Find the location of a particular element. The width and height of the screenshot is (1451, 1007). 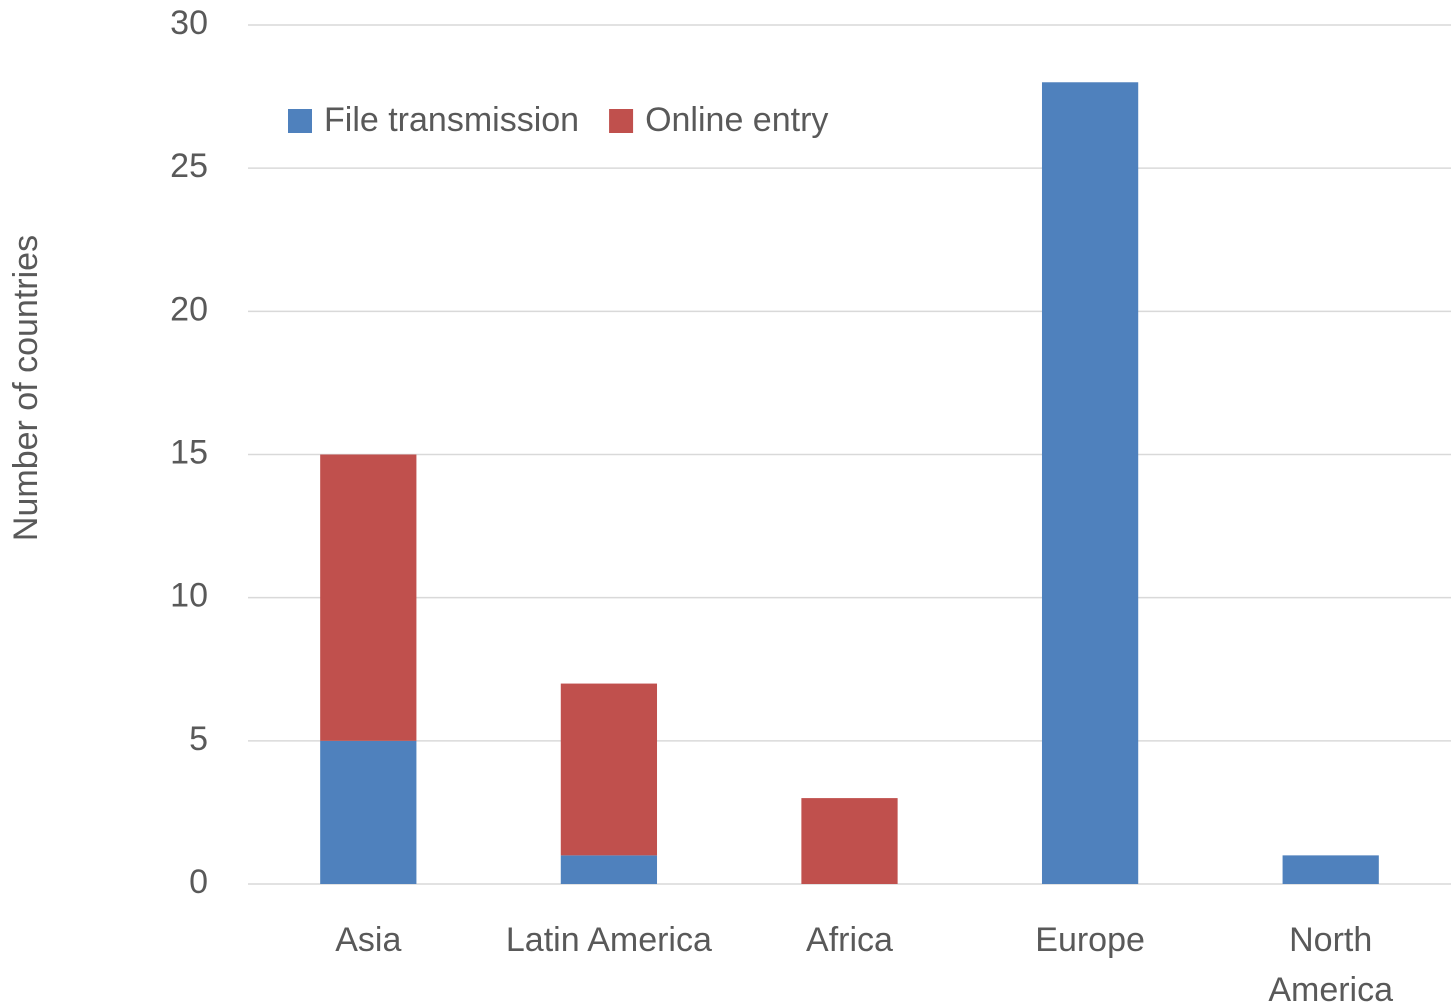

y-tick-label: 0 is located at coordinates (198, 882).